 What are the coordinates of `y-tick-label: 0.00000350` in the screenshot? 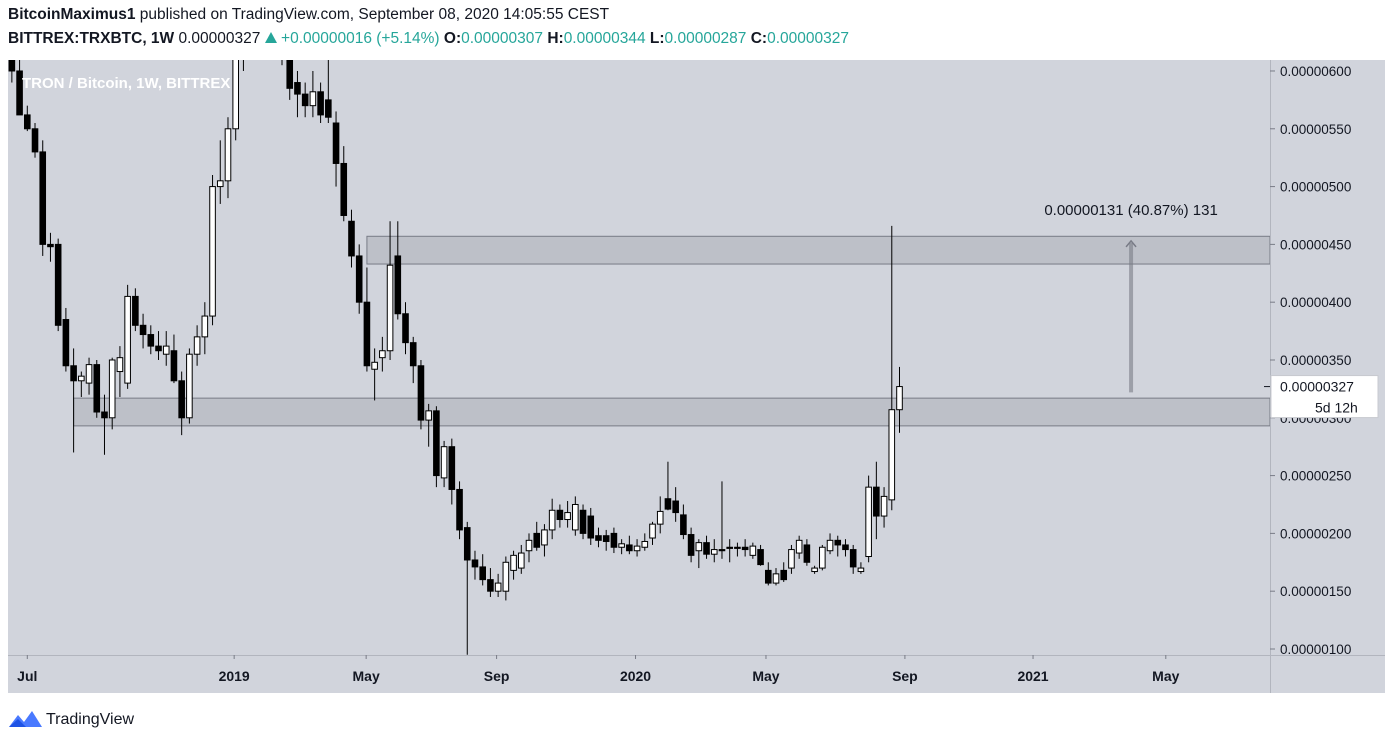 It's located at (1315, 360).